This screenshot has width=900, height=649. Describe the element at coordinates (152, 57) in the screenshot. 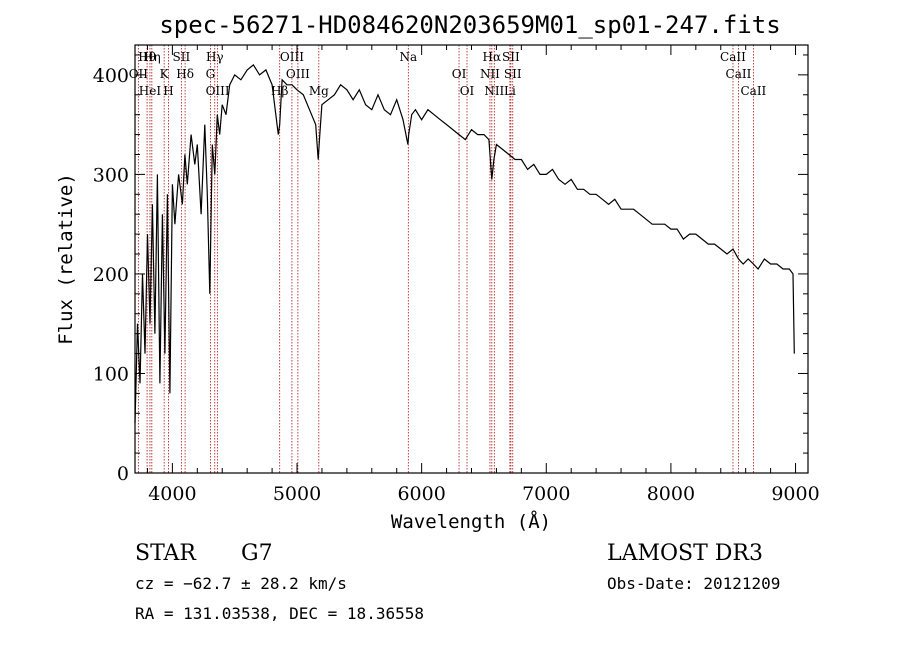

I see `line-label-3: Hη` at that location.